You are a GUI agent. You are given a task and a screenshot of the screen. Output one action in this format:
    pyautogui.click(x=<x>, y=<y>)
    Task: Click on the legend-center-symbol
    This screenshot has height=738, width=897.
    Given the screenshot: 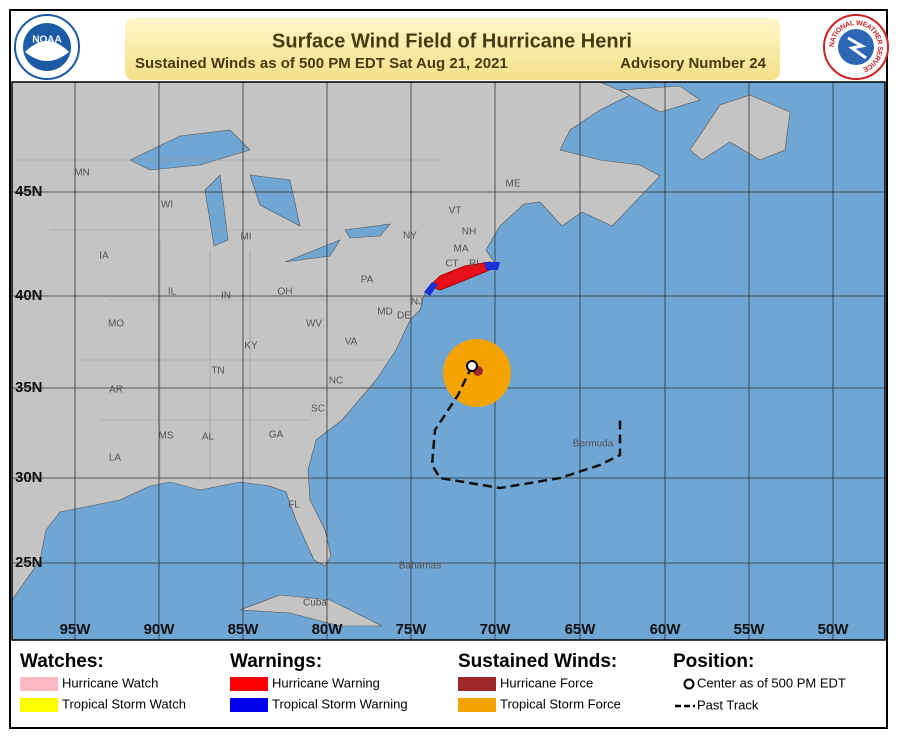 What is the action you would take?
    pyautogui.click(x=689, y=684)
    